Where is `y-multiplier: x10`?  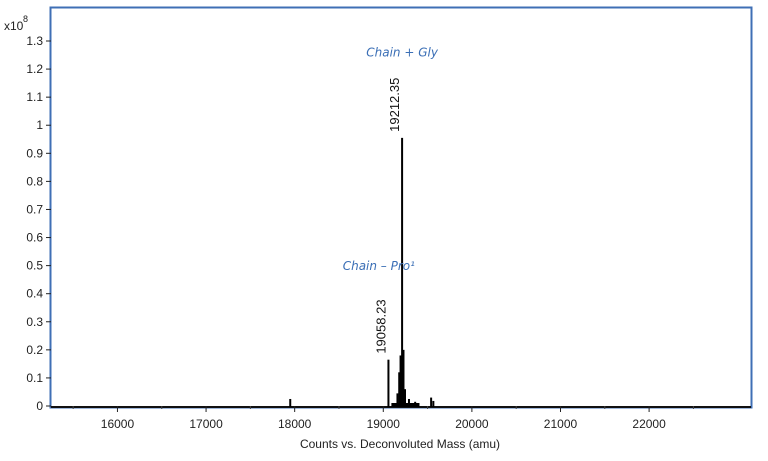 y-multiplier: x10 is located at coordinates (14, 26).